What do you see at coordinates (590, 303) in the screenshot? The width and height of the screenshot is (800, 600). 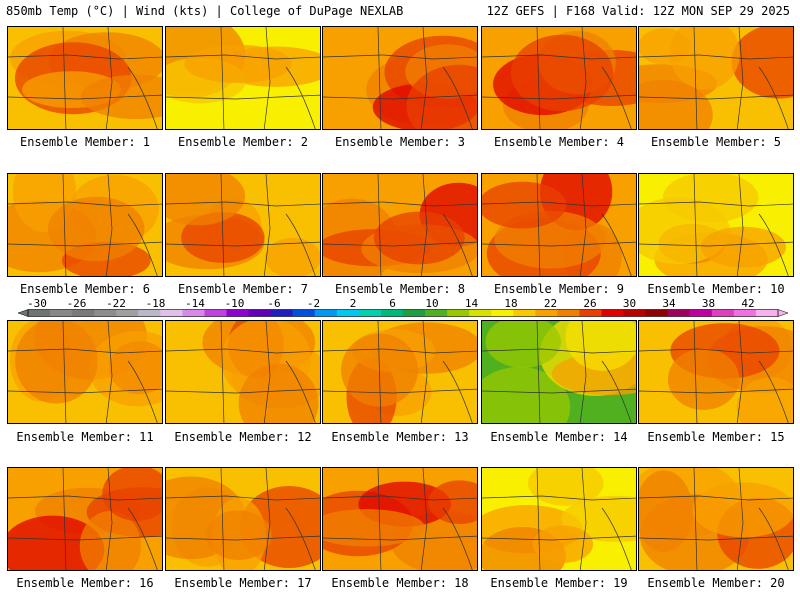 I see `colorbar-tick-label: 26` at bounding box center [590, 303].